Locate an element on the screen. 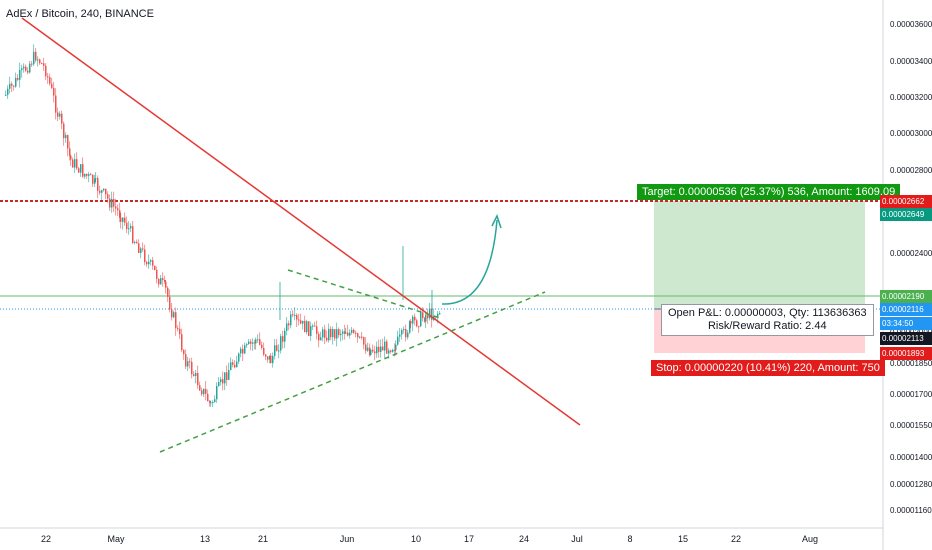 The image size is (932, 550). price-tick-label: 0.00003200 is located at coordinates (911, 97).